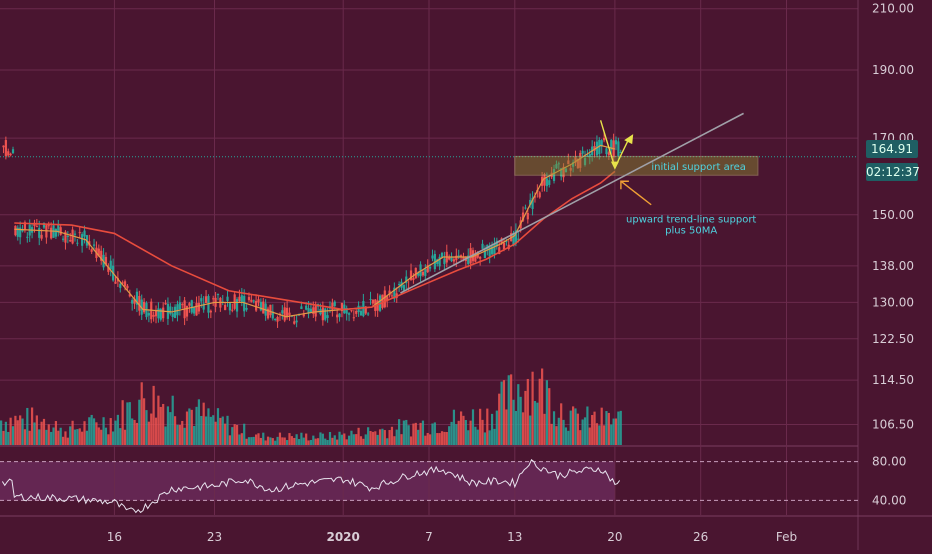 The height and width of the screenshot is (554, 932). Describe the element at coordinates (893, 380) in the screenshot. I see `price-tick-label: 114.50` at that location.